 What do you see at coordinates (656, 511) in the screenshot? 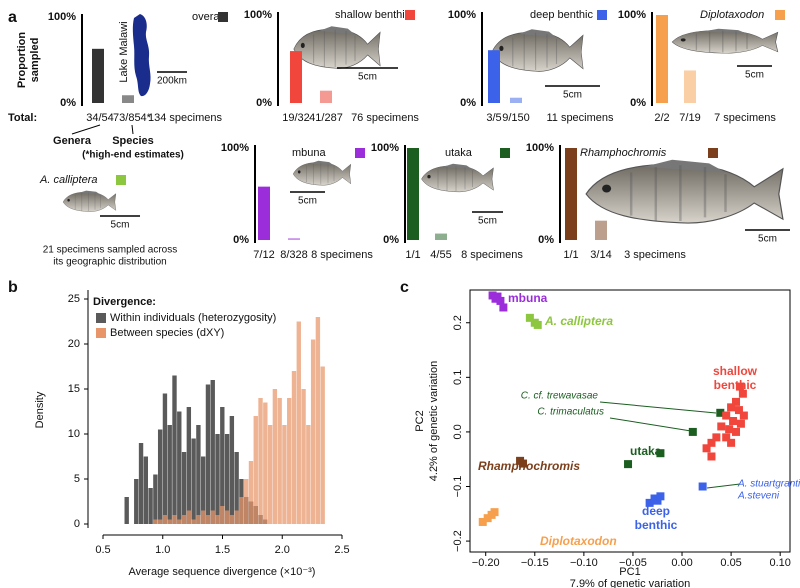
I see `series-label: deep` at bounding box center [656, 511].